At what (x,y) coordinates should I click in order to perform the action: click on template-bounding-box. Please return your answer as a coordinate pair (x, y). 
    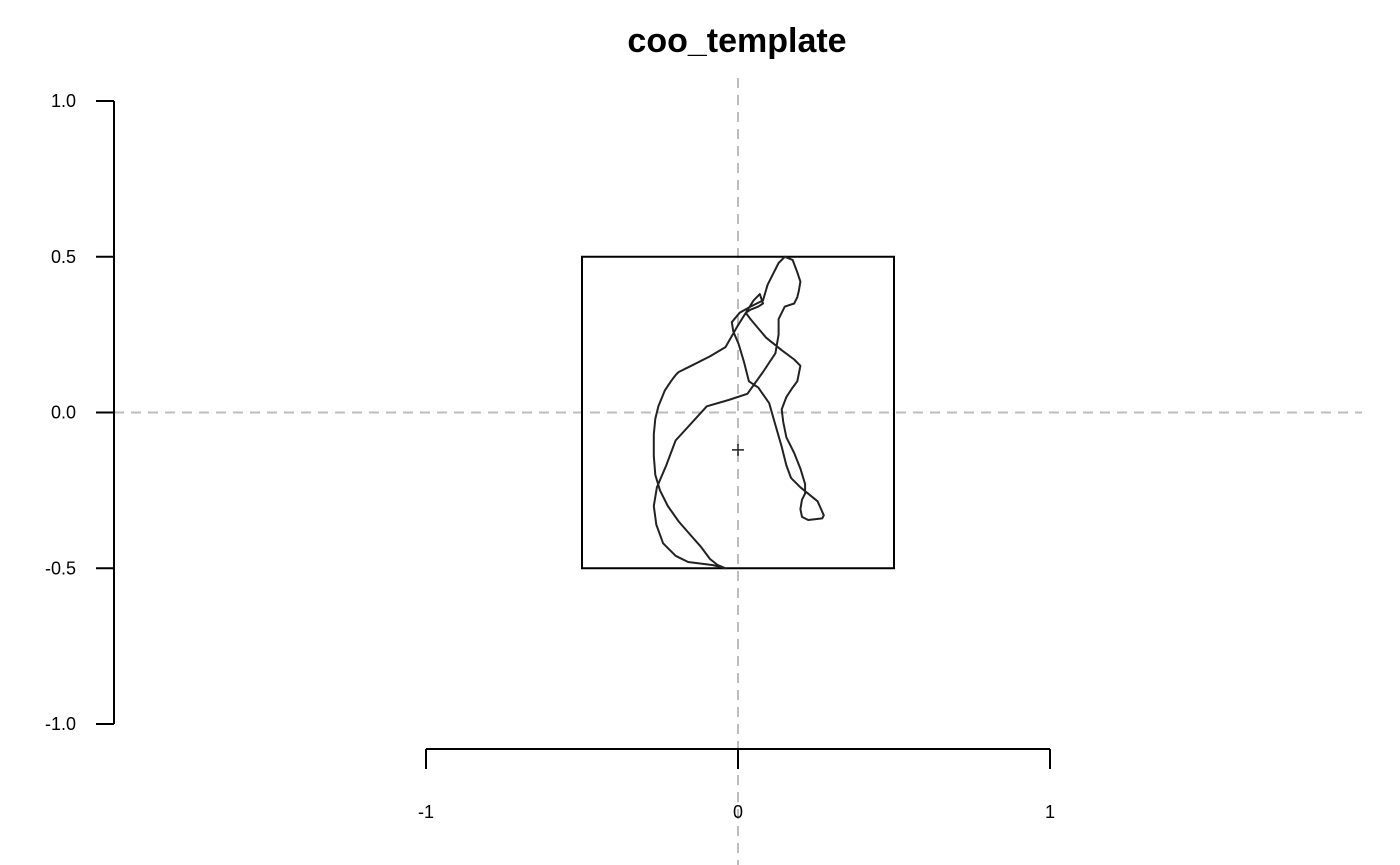
    Looking at the image, I should click on (738, 412).